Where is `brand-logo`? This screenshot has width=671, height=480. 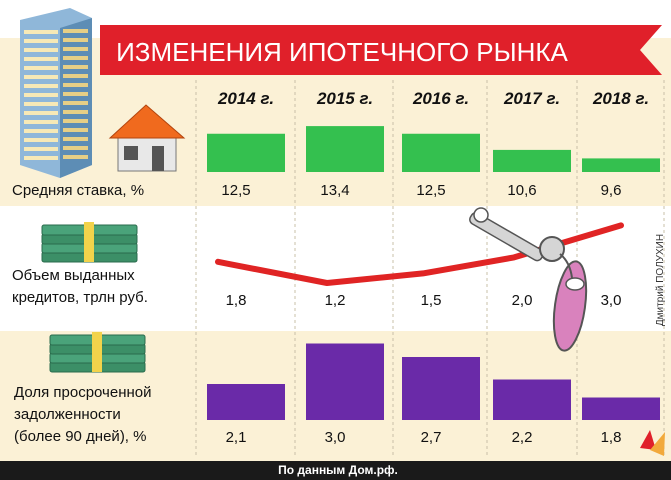
brand-logo is located at coordinates (652, 443).